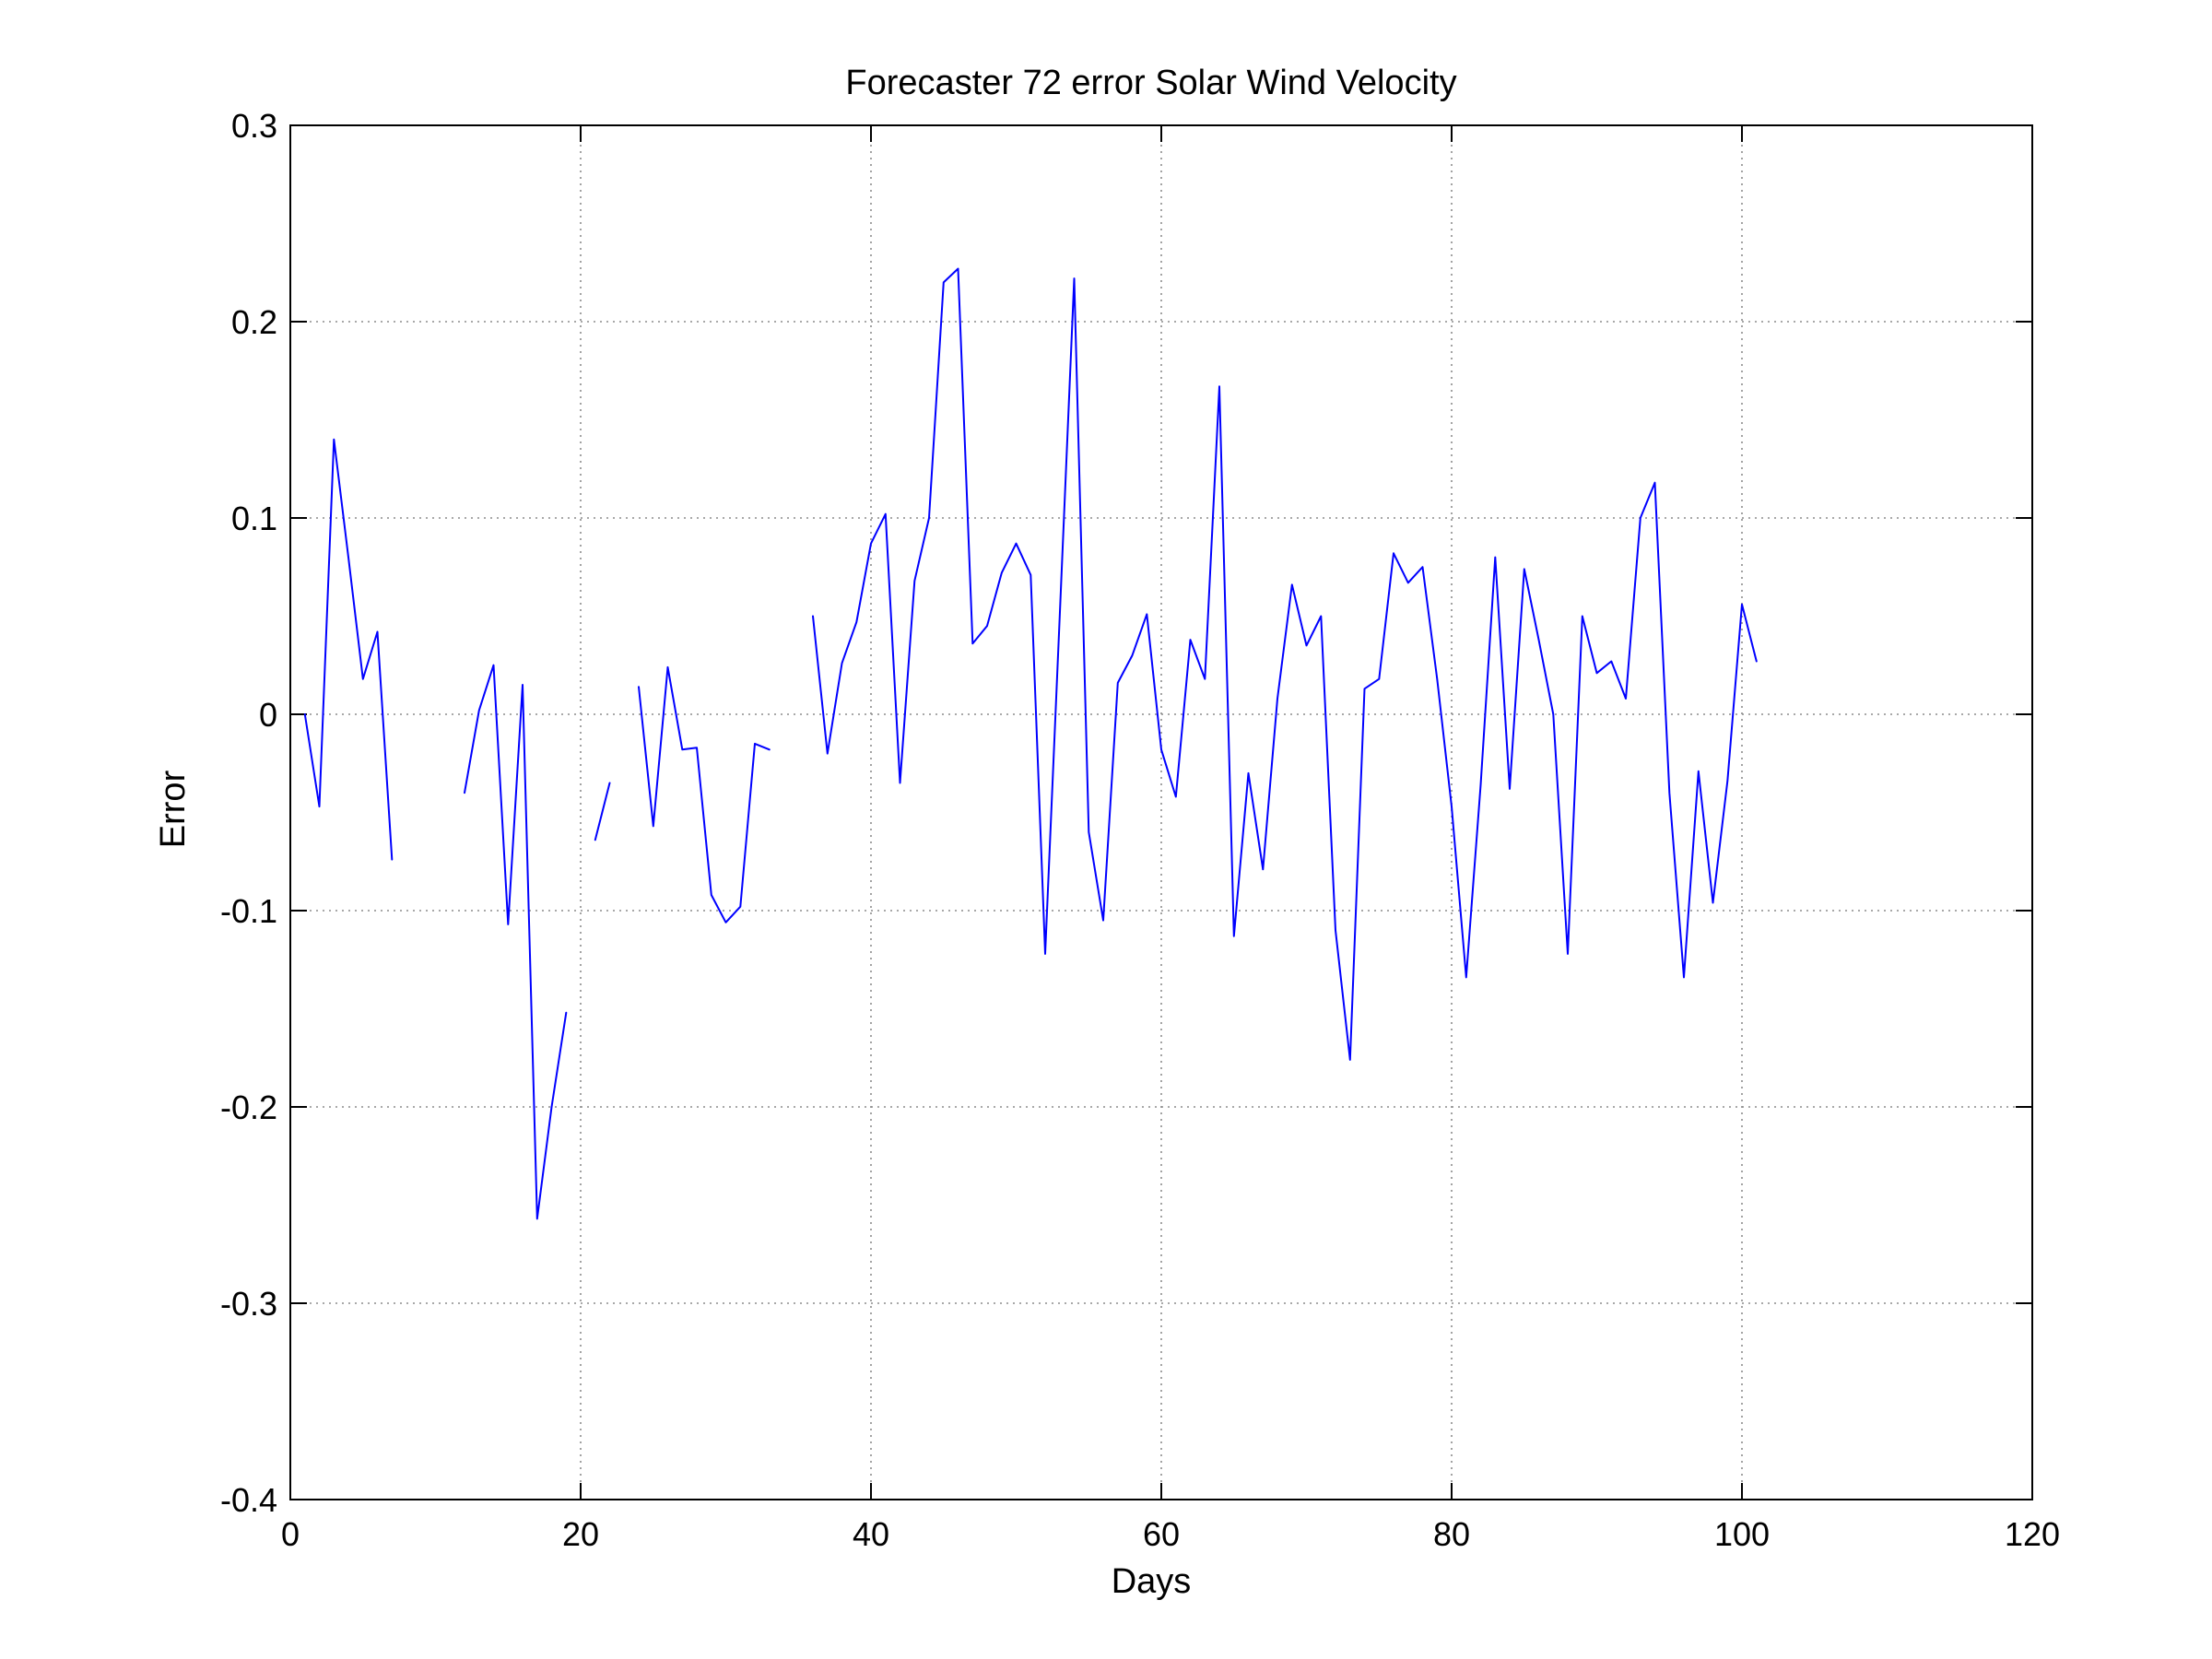 This screenshot has height=1659, width=2212. What do you see at coordinates (1451, 1534) in the screenshot?
I see `x-tick-label: 80` at bounding box center [1451, 1534].